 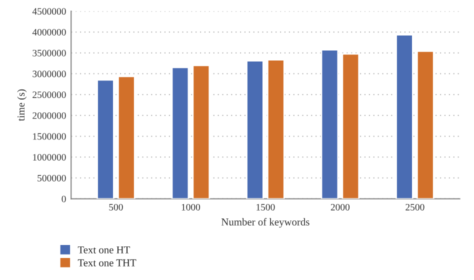 I want to click on y-tick-label: 2500000, so click(x=49, y=94).